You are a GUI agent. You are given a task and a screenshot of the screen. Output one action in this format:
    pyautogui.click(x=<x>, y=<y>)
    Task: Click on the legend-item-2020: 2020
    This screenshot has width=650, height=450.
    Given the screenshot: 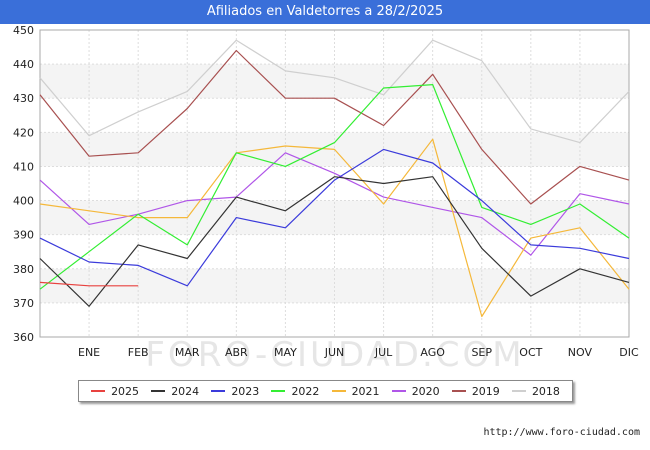 What is the action you would take?
    pyautogui.click(x=415, y=391)
    